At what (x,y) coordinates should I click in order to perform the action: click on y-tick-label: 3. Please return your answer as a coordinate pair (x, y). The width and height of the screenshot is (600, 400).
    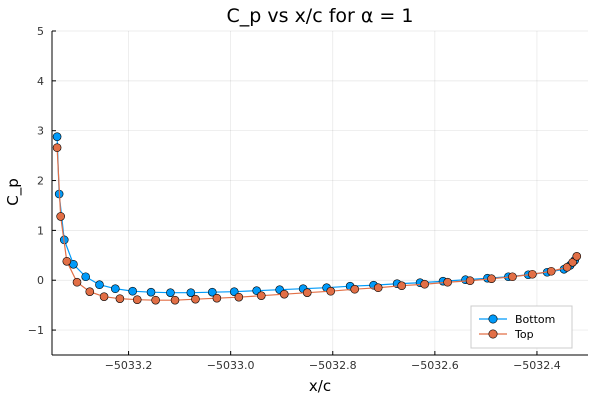
    Looking at the image, I should click on (40, 131).